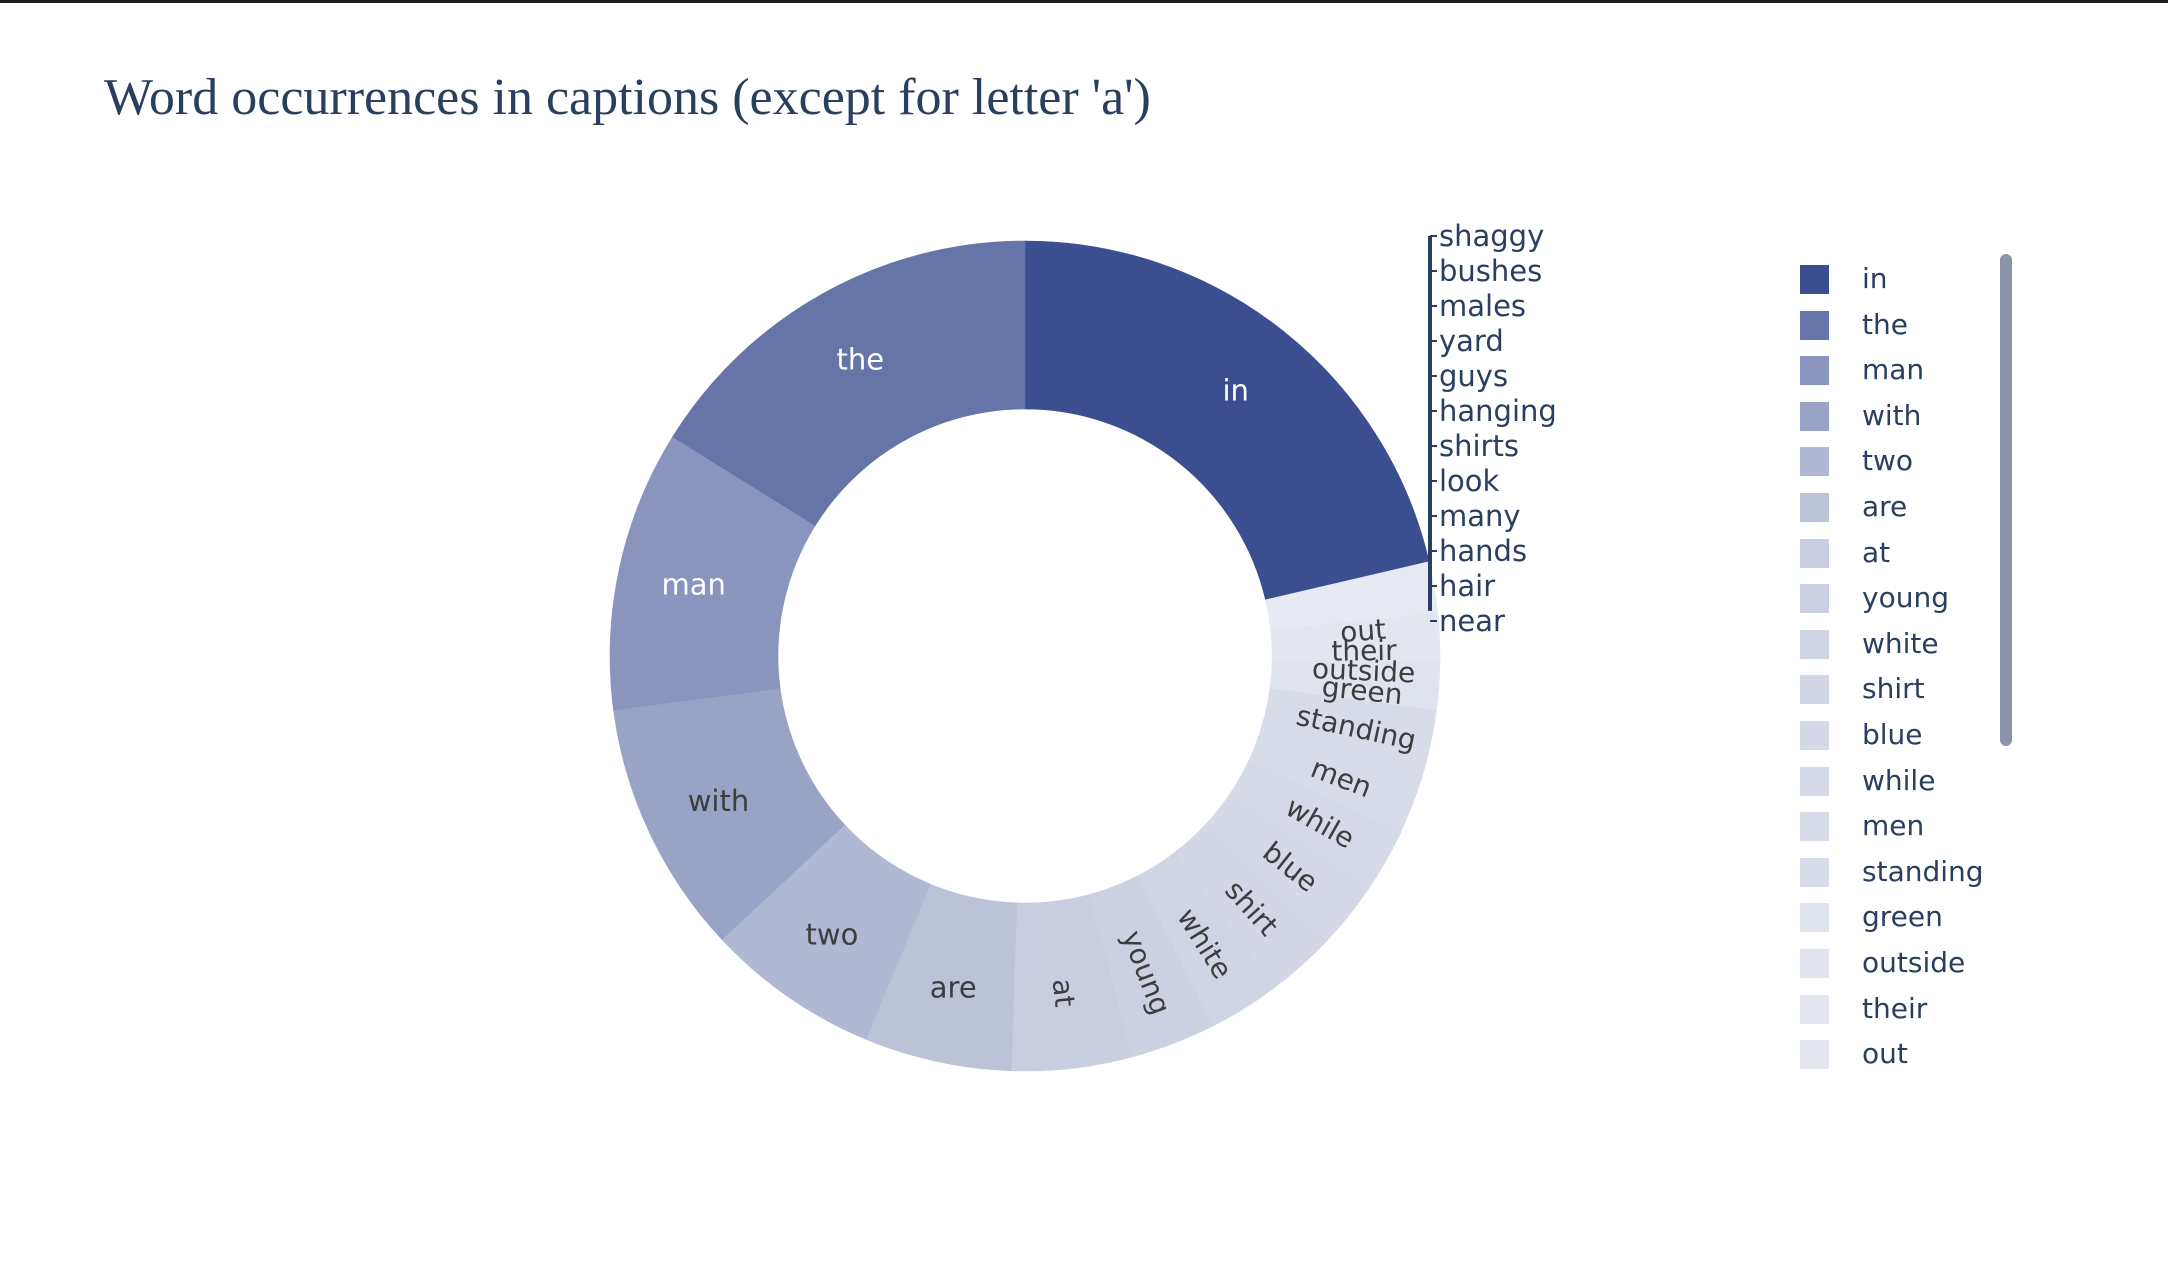  I want to click on slice-the, so click(849, 383).